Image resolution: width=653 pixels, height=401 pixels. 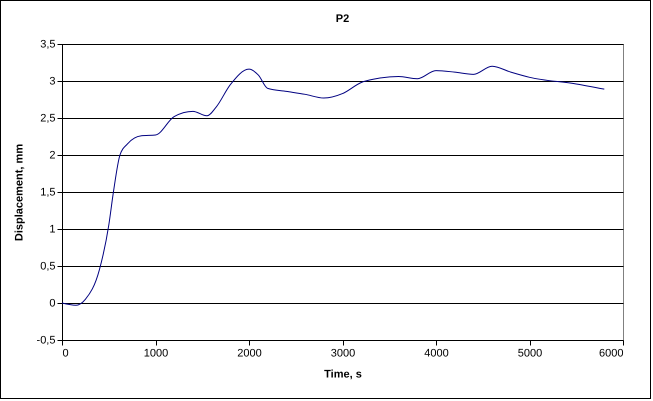 I want to click on y-axis-title: Displacement, mm, so click(x=20, y=193).